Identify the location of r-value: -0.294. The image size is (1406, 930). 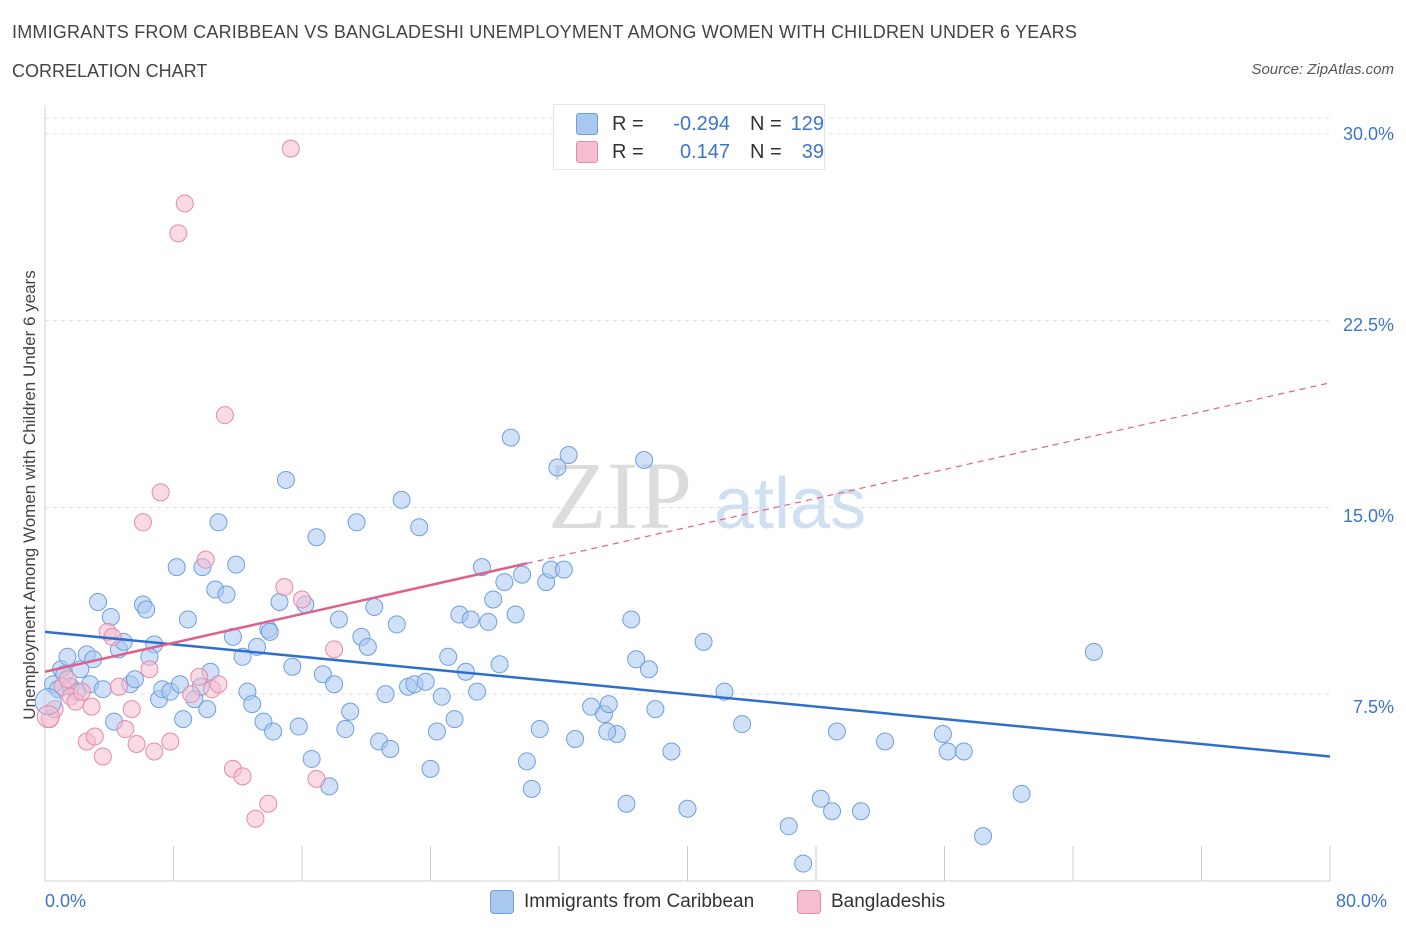
(701, 123).